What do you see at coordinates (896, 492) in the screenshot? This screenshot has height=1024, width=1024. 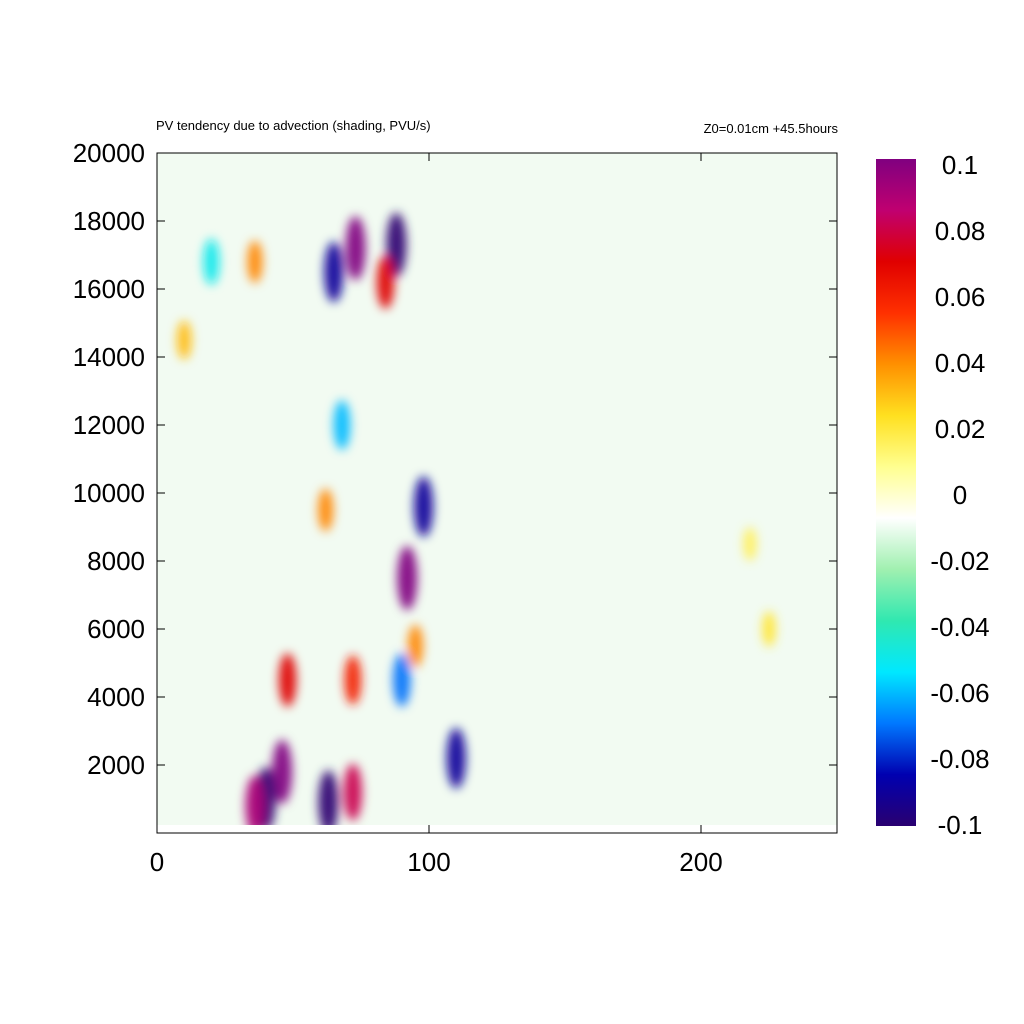 I see `colorbar` at bounding box center [896, 492].